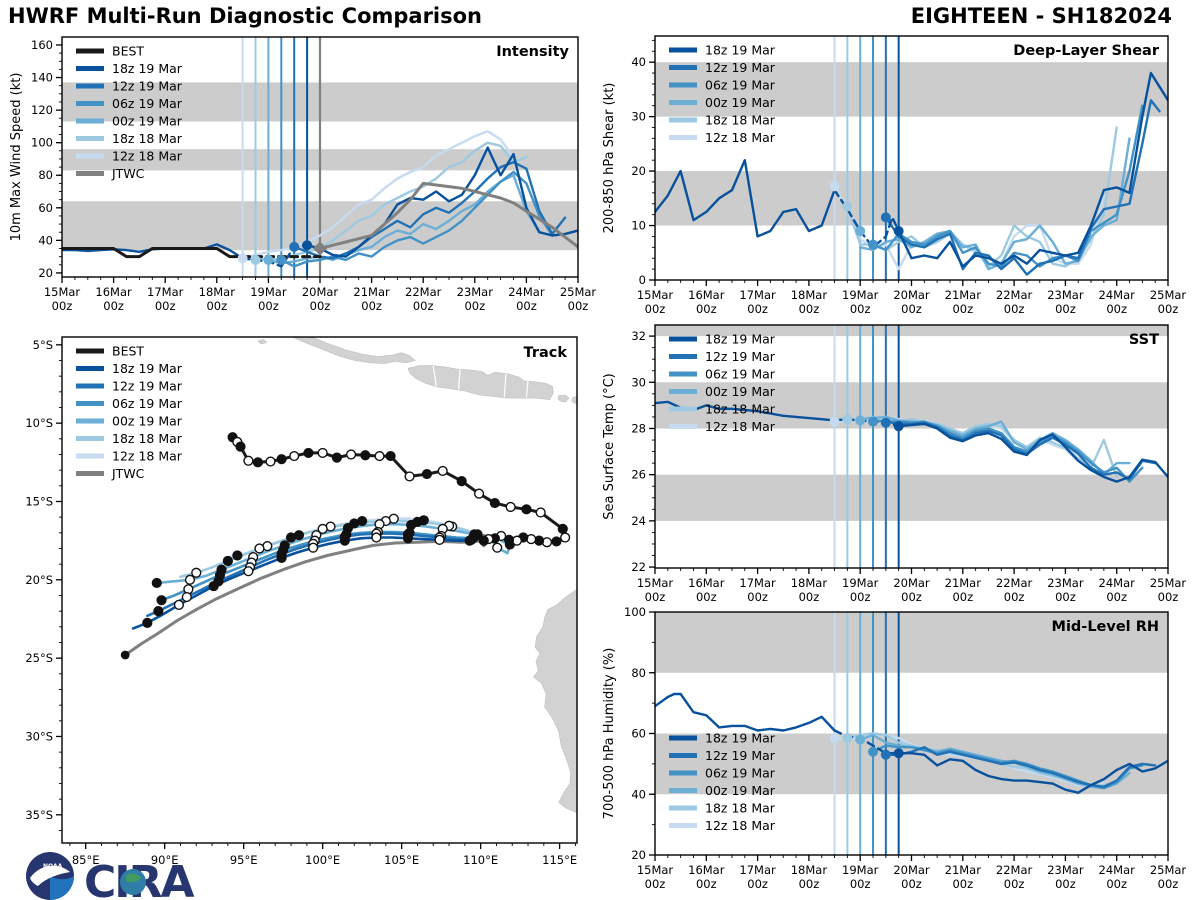 Image resolution: width=1200 pixels, height=900 pixels. Describe the element at coordinates (1022, 187) in the screenshot. I see `series-12z-19-mar-line` at that location.